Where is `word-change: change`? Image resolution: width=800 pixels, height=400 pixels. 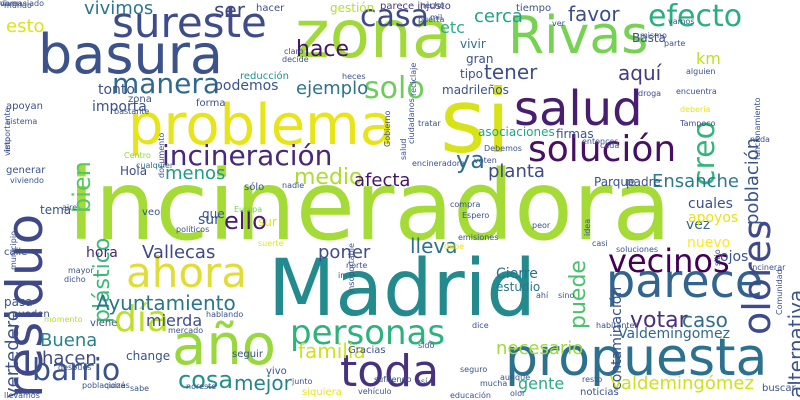 word-change: change is located at coordinates (148, 356).